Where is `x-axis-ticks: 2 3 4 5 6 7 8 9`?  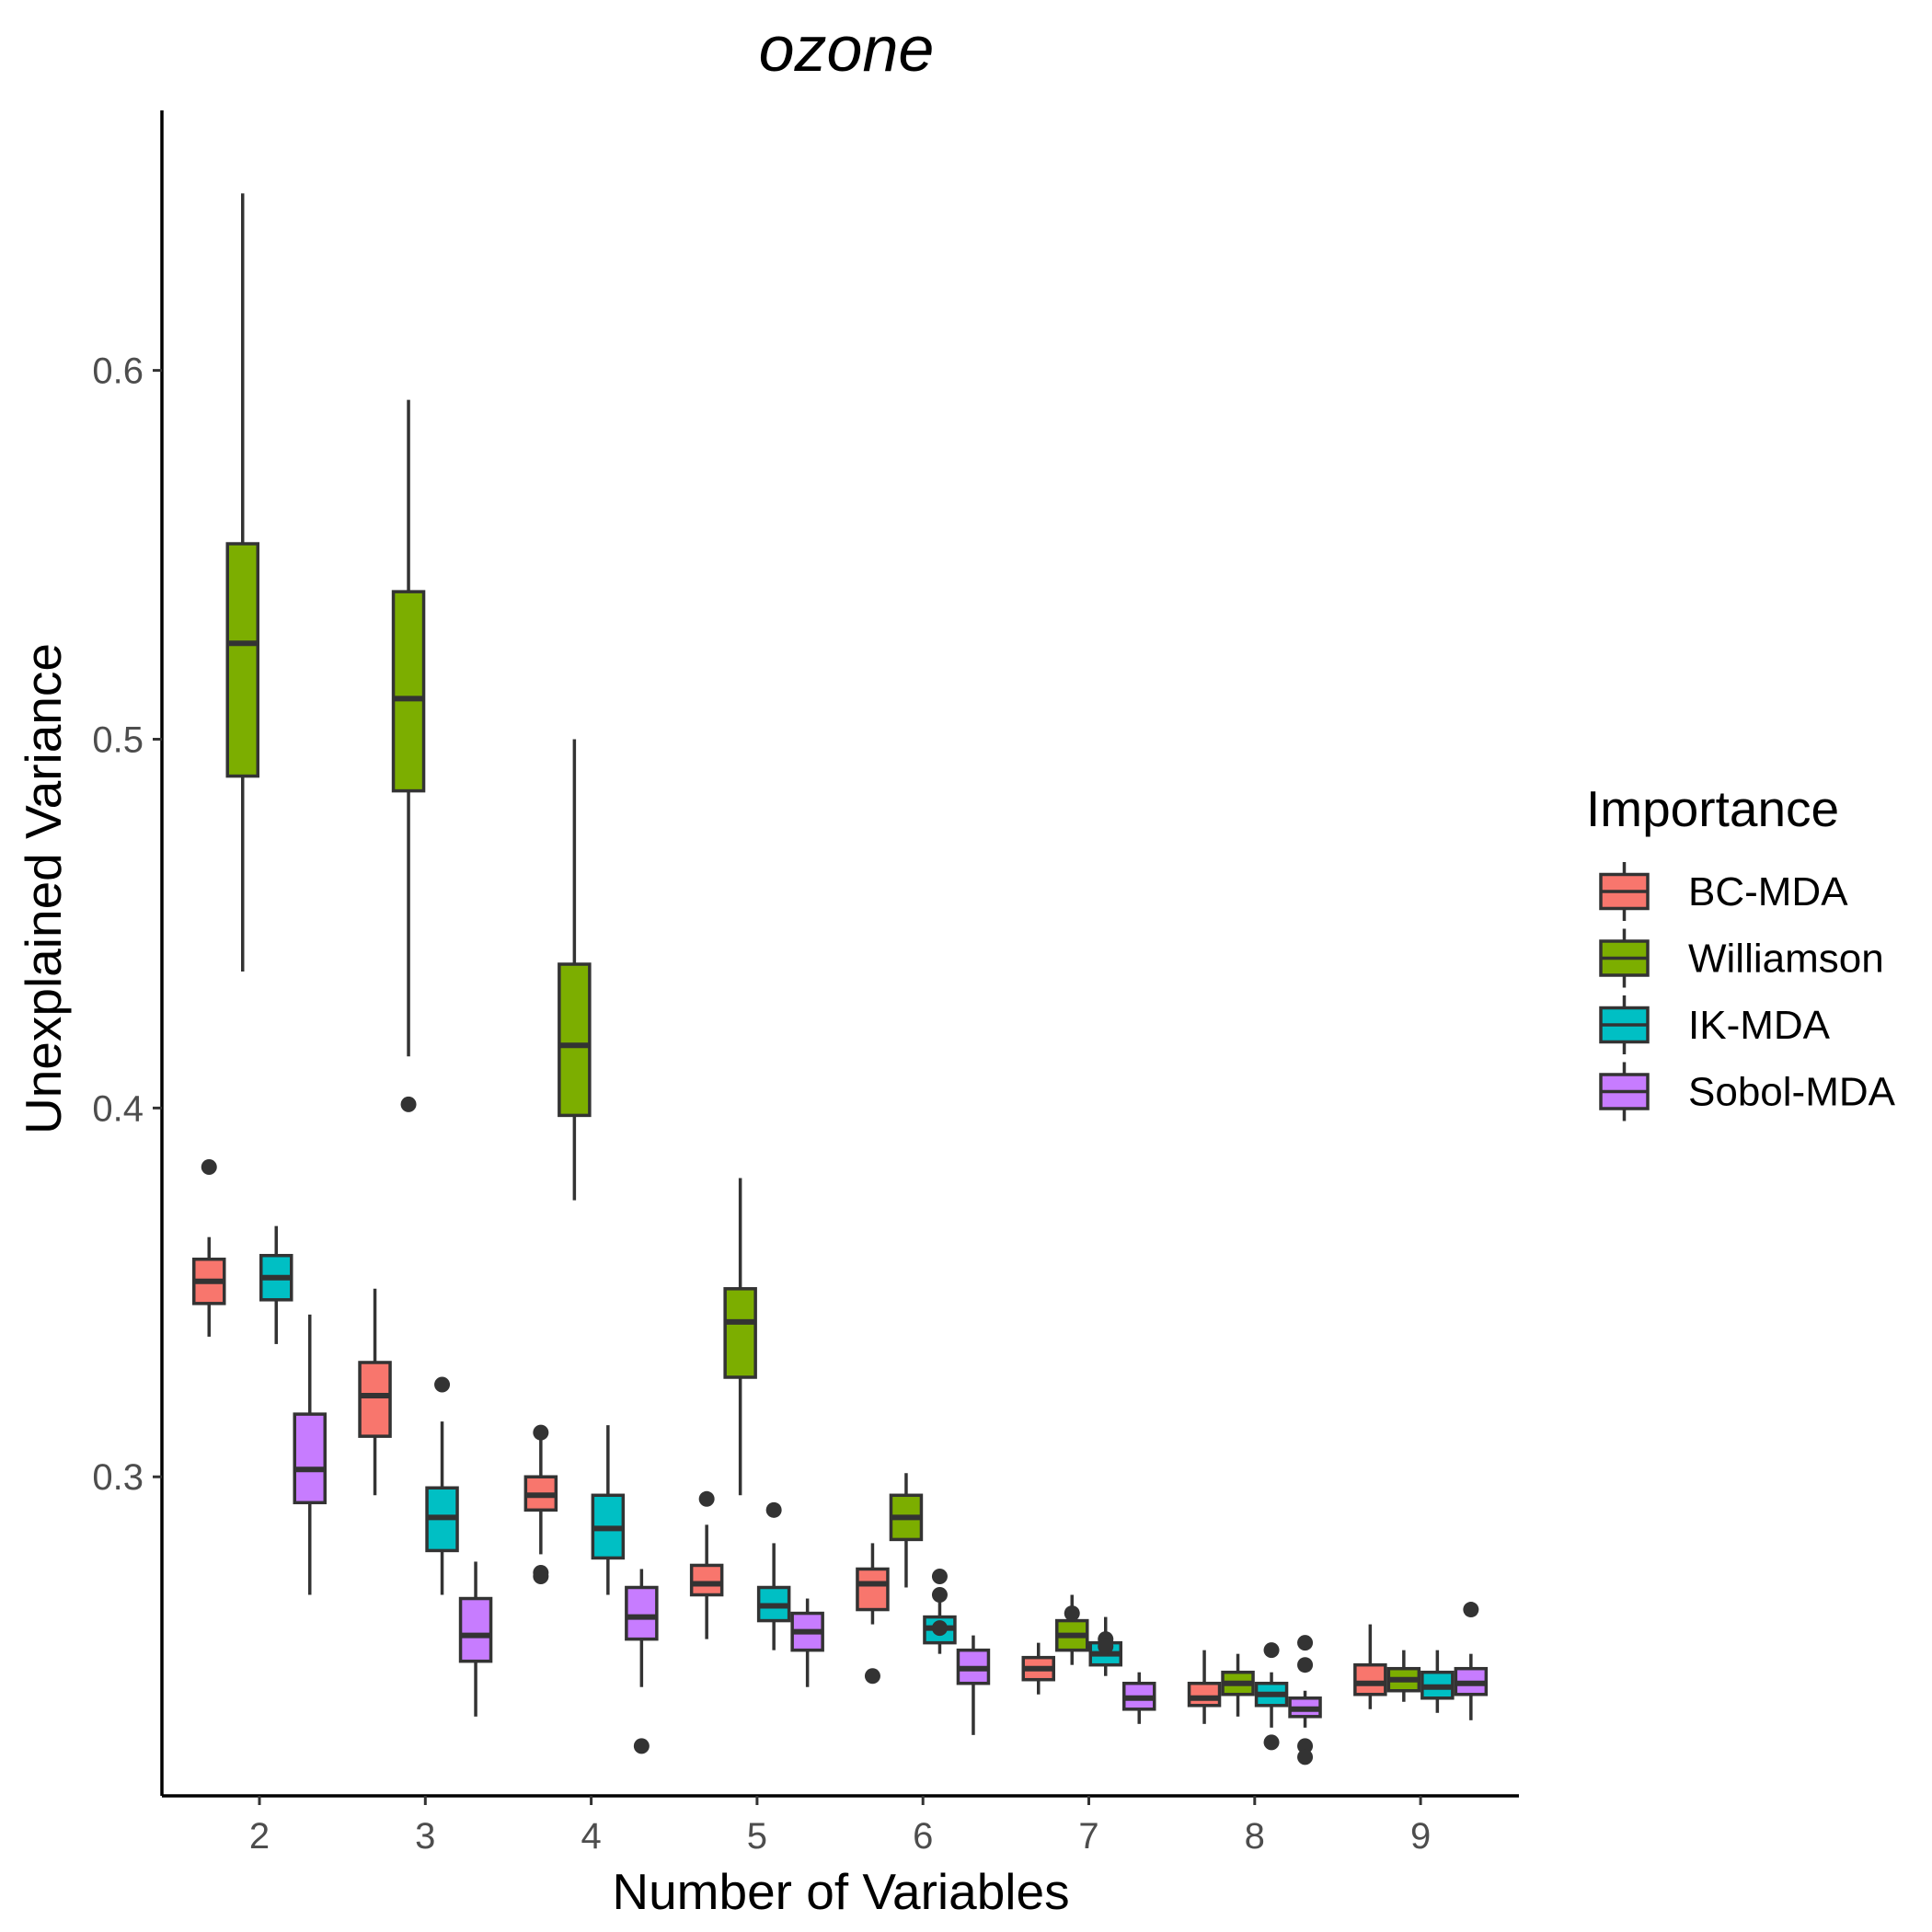
x-axis-ticks: 2 3 4 5 6 7 8 9 is located at coordinates (840, 1826).